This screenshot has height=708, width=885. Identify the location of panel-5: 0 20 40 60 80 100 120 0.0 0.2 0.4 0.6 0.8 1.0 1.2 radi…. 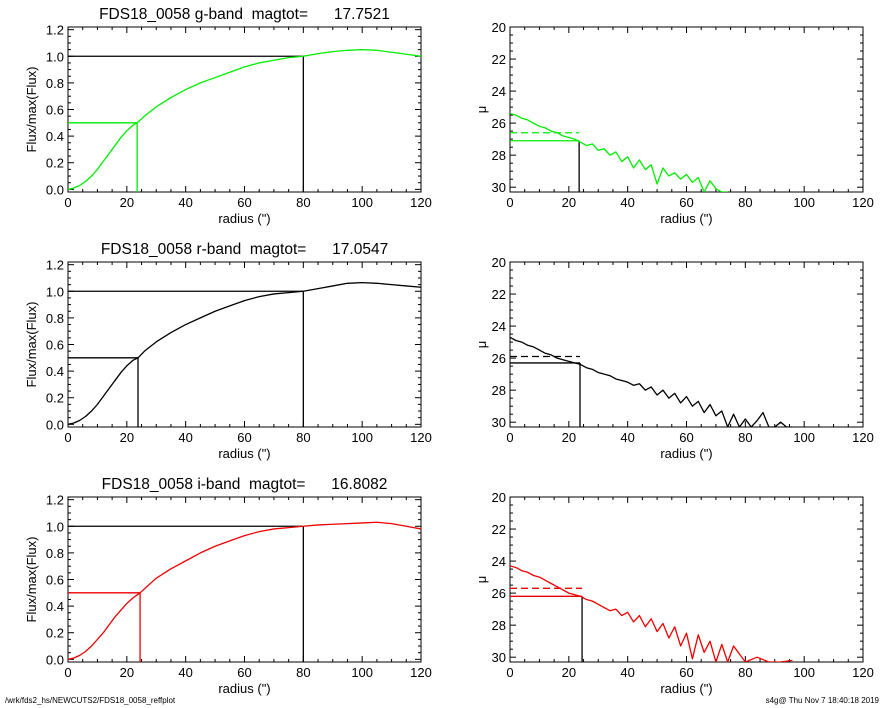
(228, 586).